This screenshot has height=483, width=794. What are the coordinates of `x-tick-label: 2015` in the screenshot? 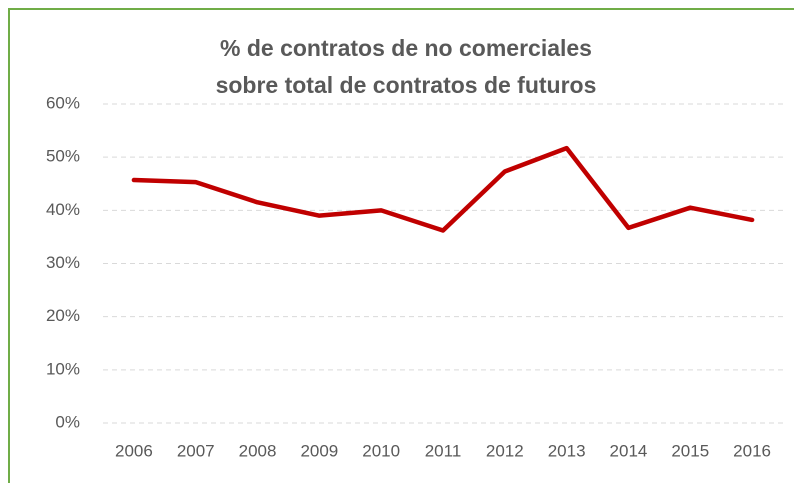 It's located at (690, 450).